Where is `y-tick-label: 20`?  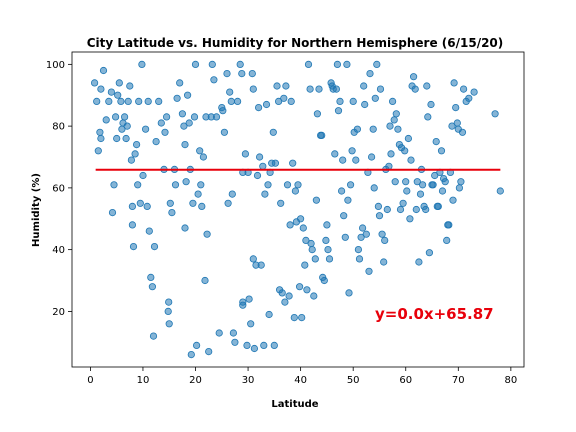 y-tick-label: 20 is located at coordinates (58, 312).